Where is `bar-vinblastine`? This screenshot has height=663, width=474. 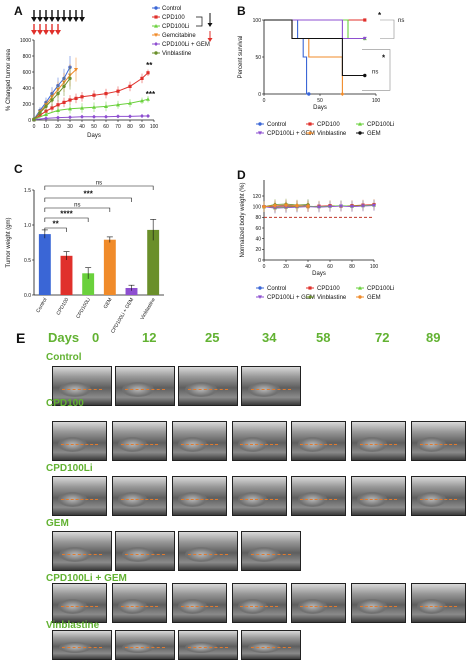
bar-vinblastine is located at coordinates (153, 262).